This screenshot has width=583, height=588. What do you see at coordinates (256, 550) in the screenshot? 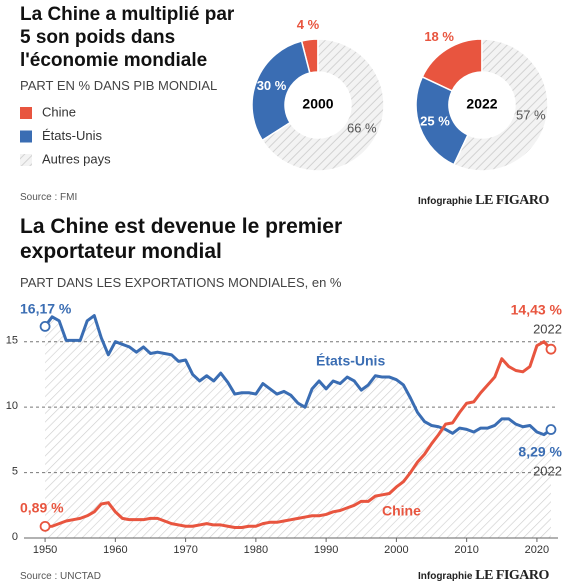
I see `x-tick-label: 1980` at bounding box center [256, 550].